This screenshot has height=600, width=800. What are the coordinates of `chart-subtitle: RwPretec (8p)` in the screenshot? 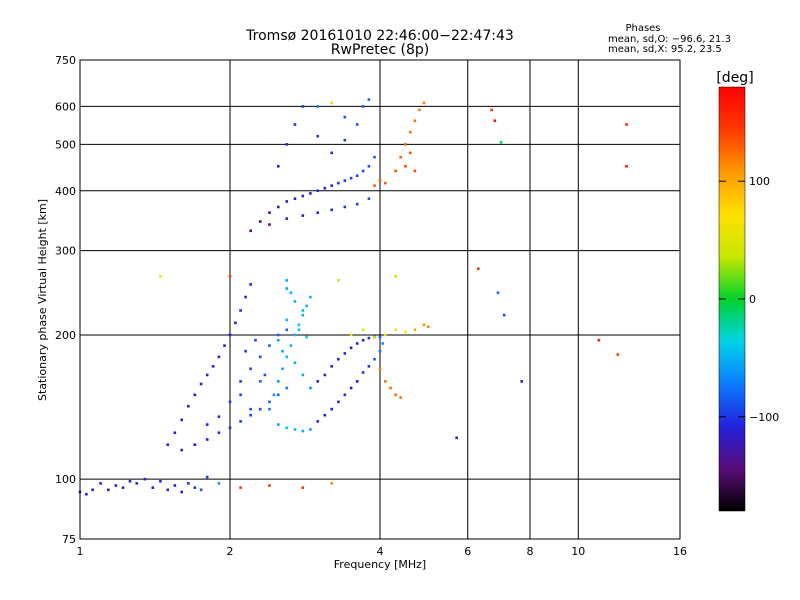 It's located at (380, 50).